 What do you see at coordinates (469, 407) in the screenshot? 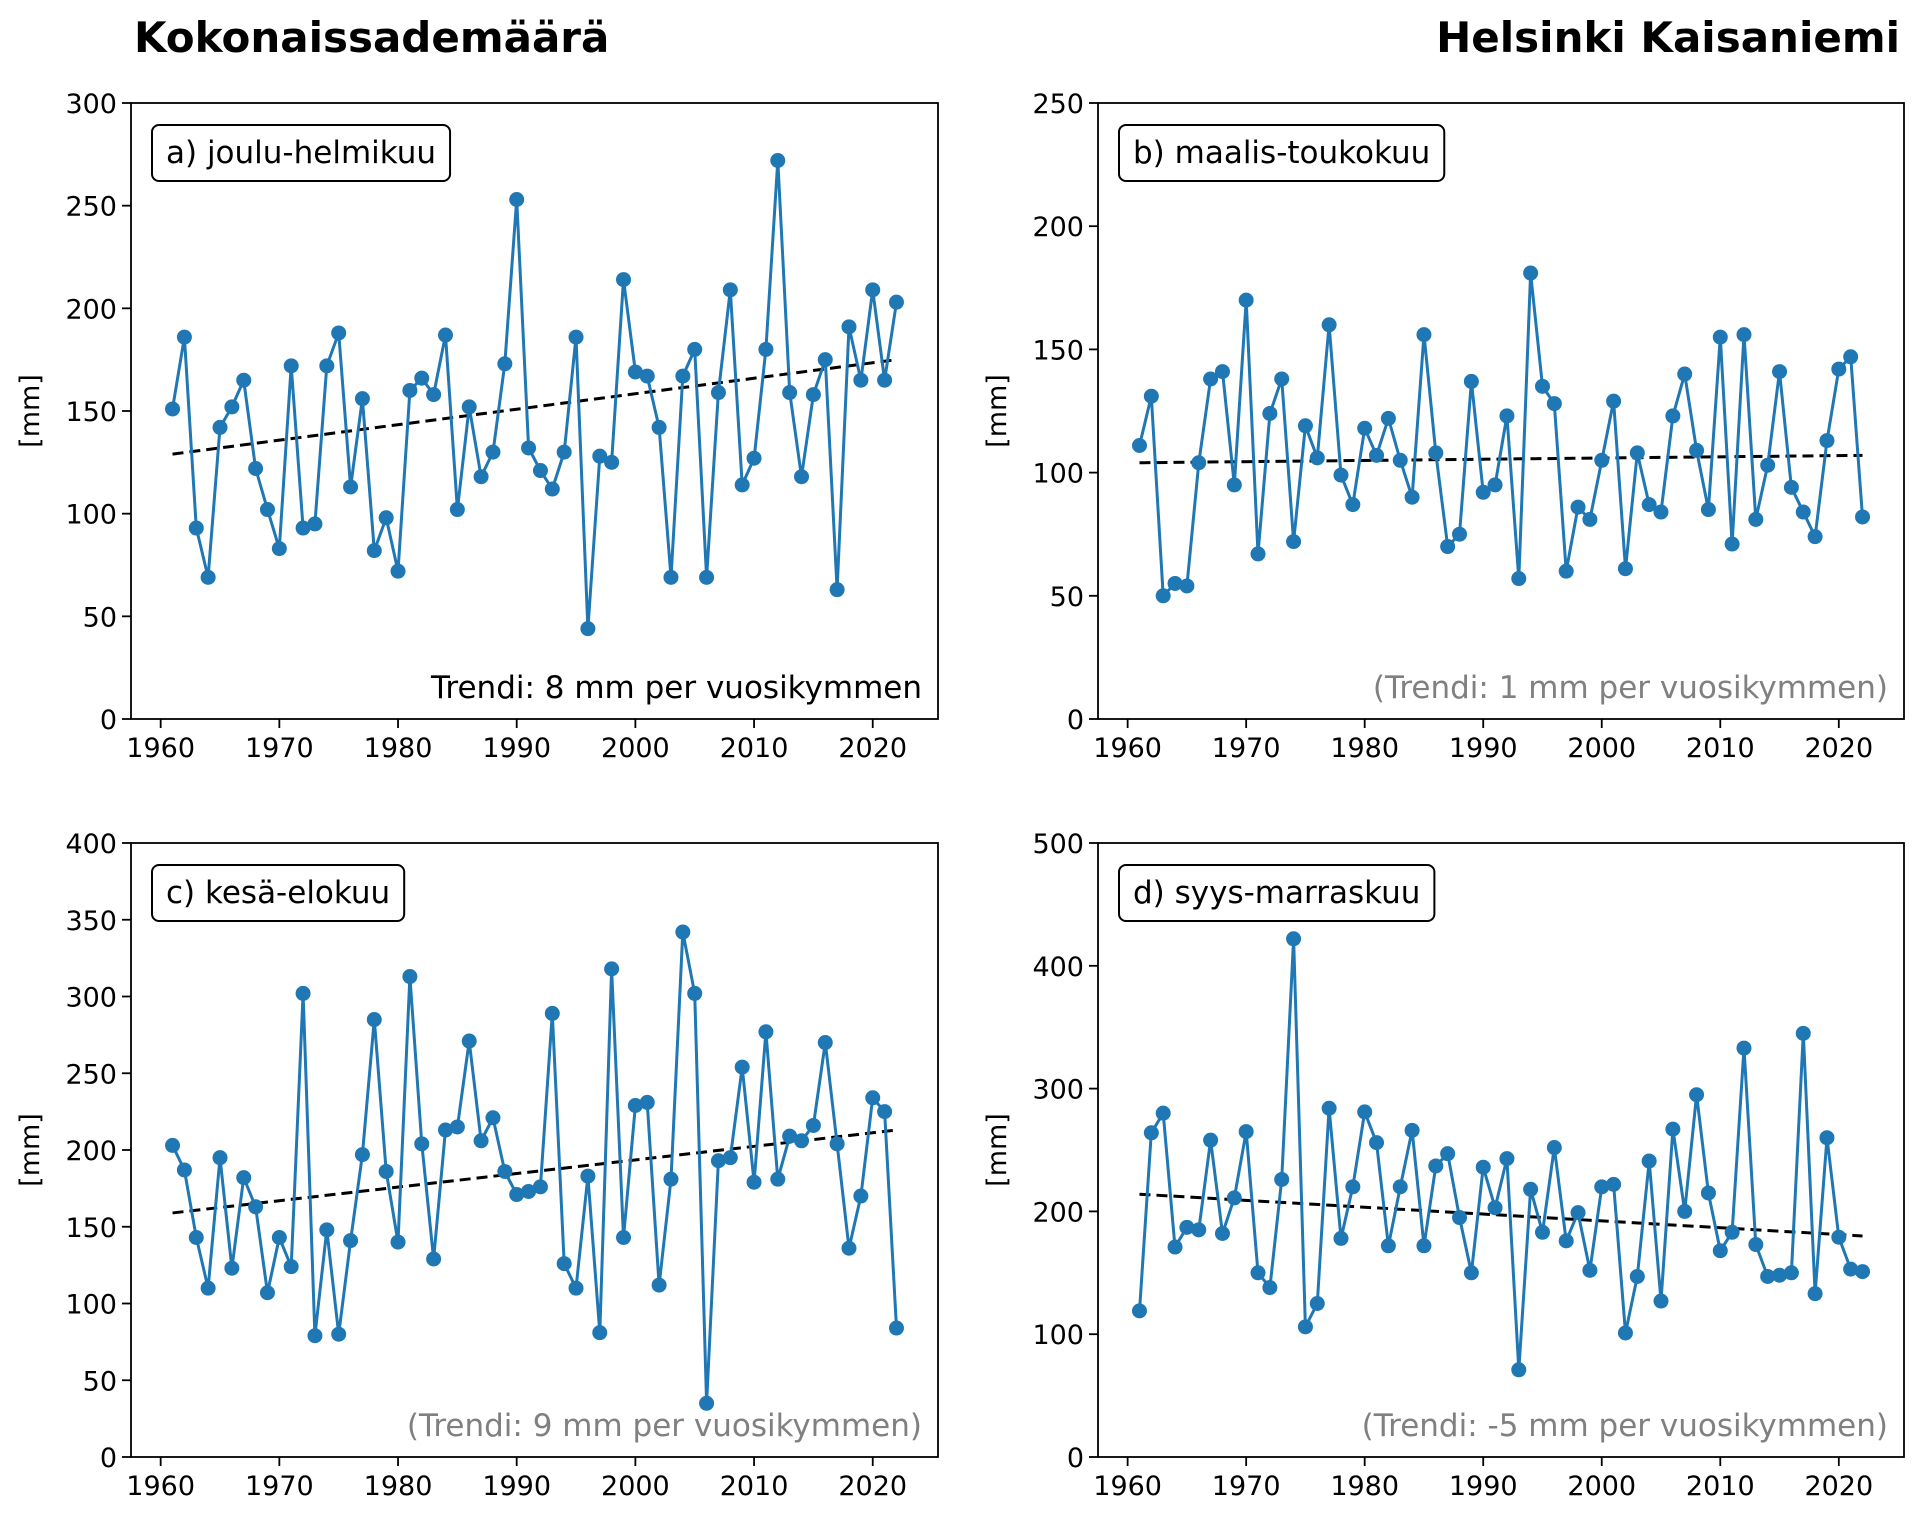
I see `data-point-1986` at bounding box center [469, 407].